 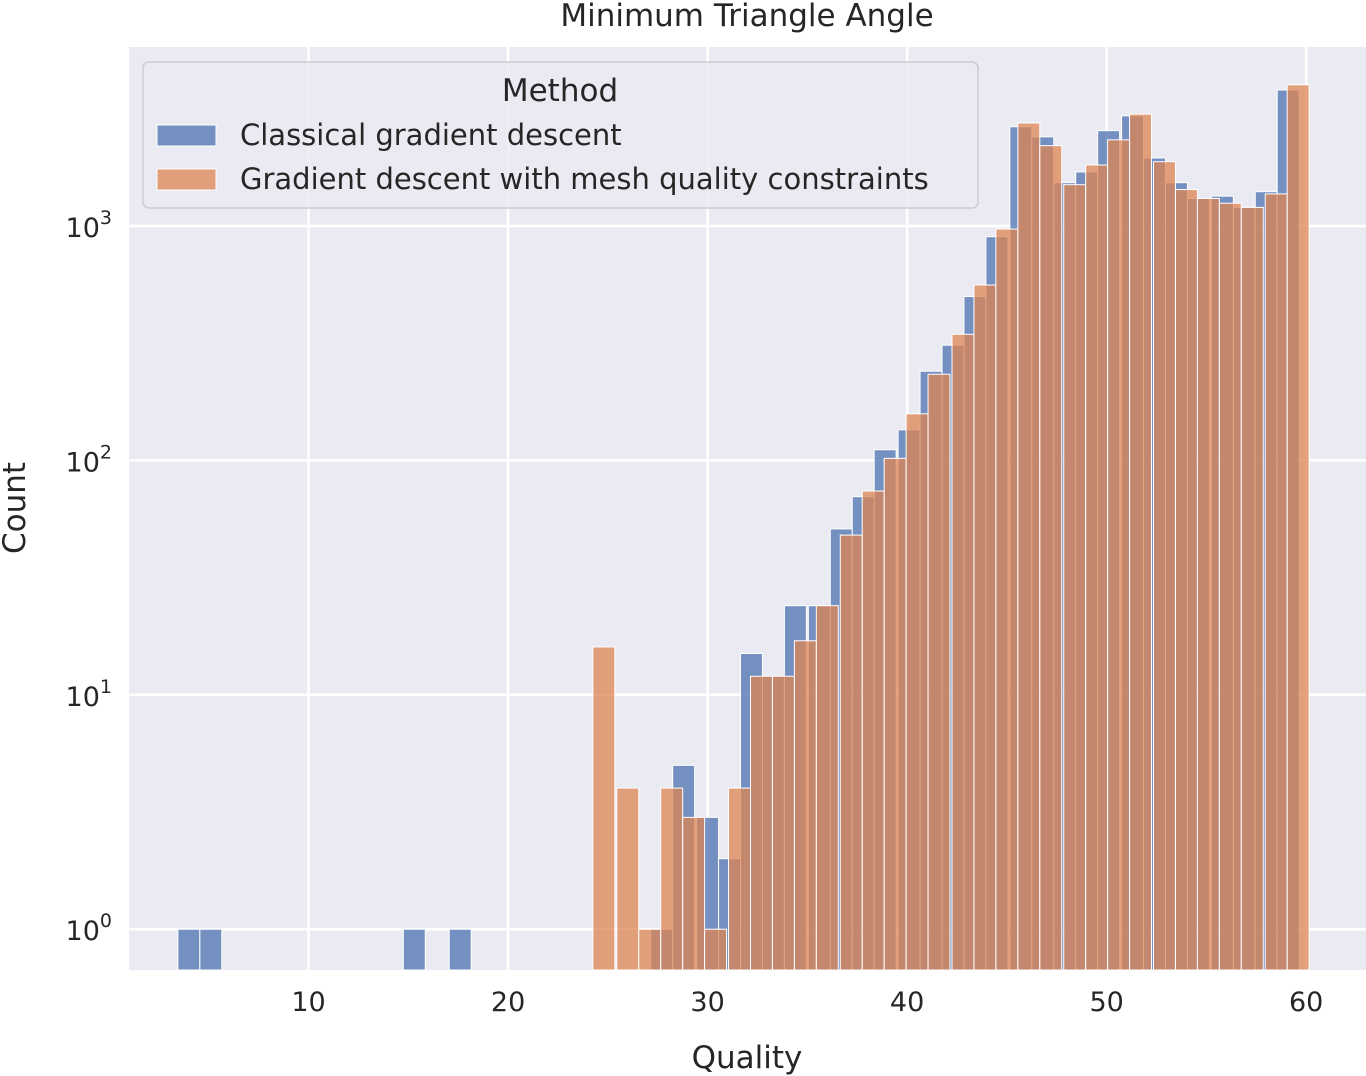 I want to click on legend-swatch-constrained, so click(x=186, y=179).